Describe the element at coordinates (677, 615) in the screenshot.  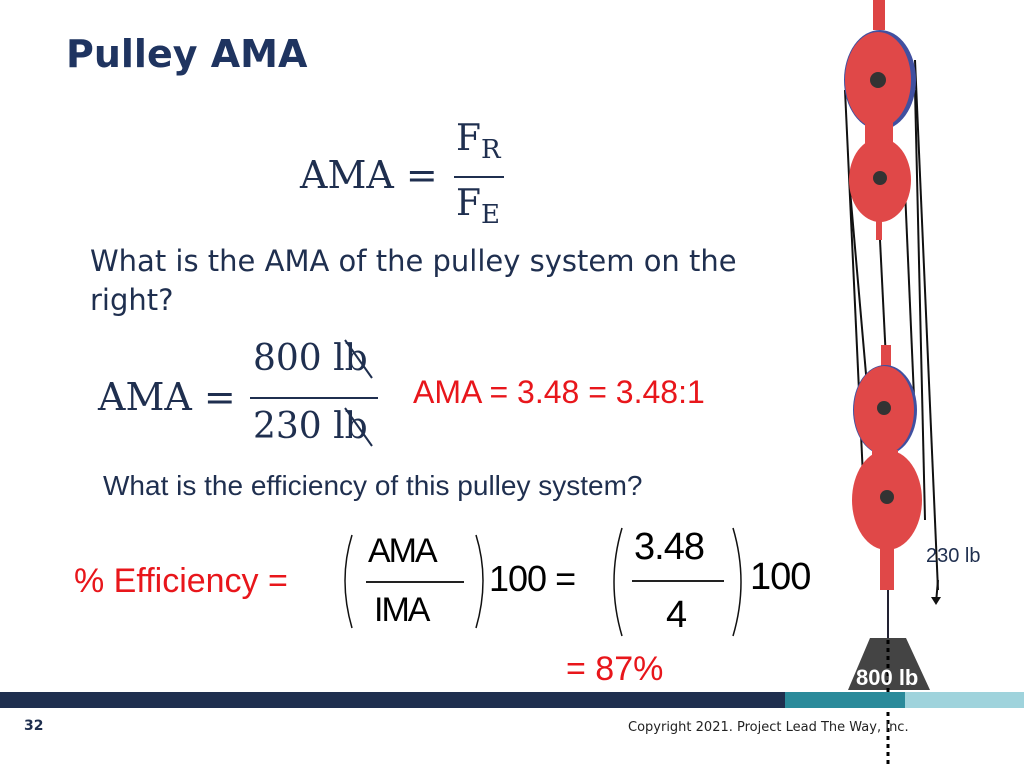
I see `fraction-denominator: 4` at that location.